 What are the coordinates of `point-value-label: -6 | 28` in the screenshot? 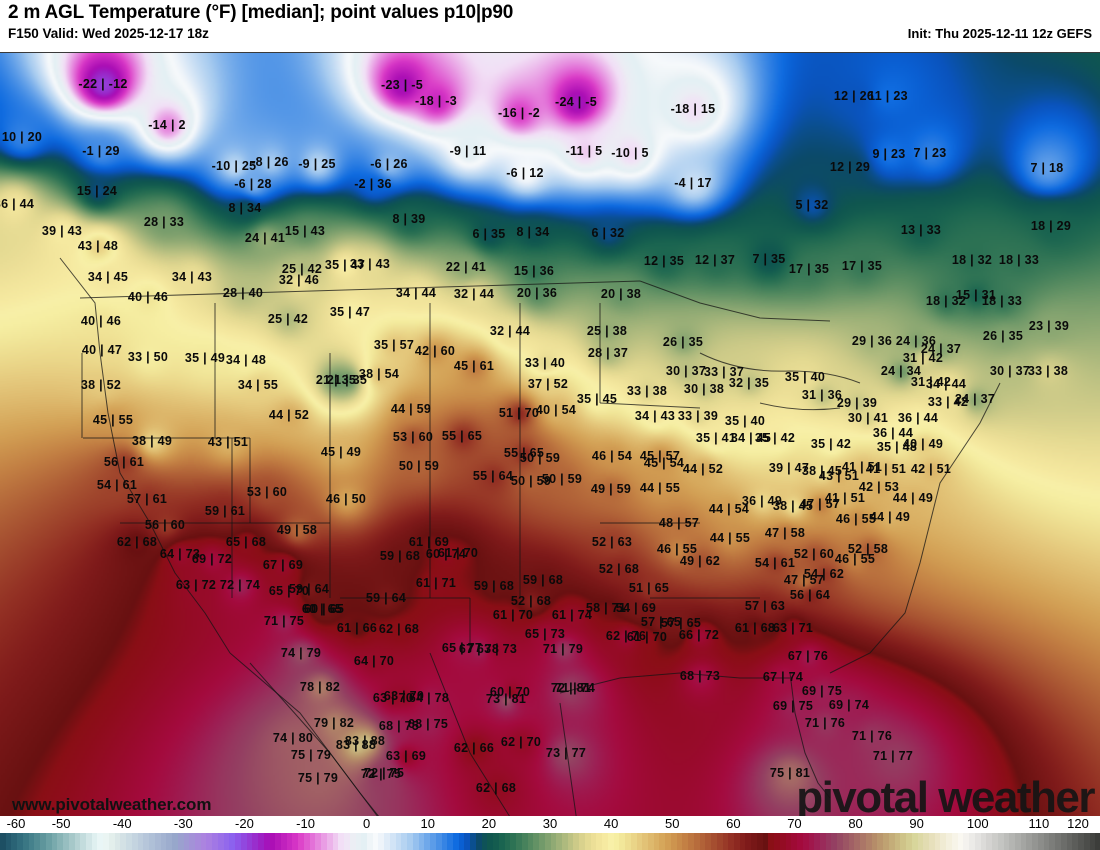 It's located at (253, 184).